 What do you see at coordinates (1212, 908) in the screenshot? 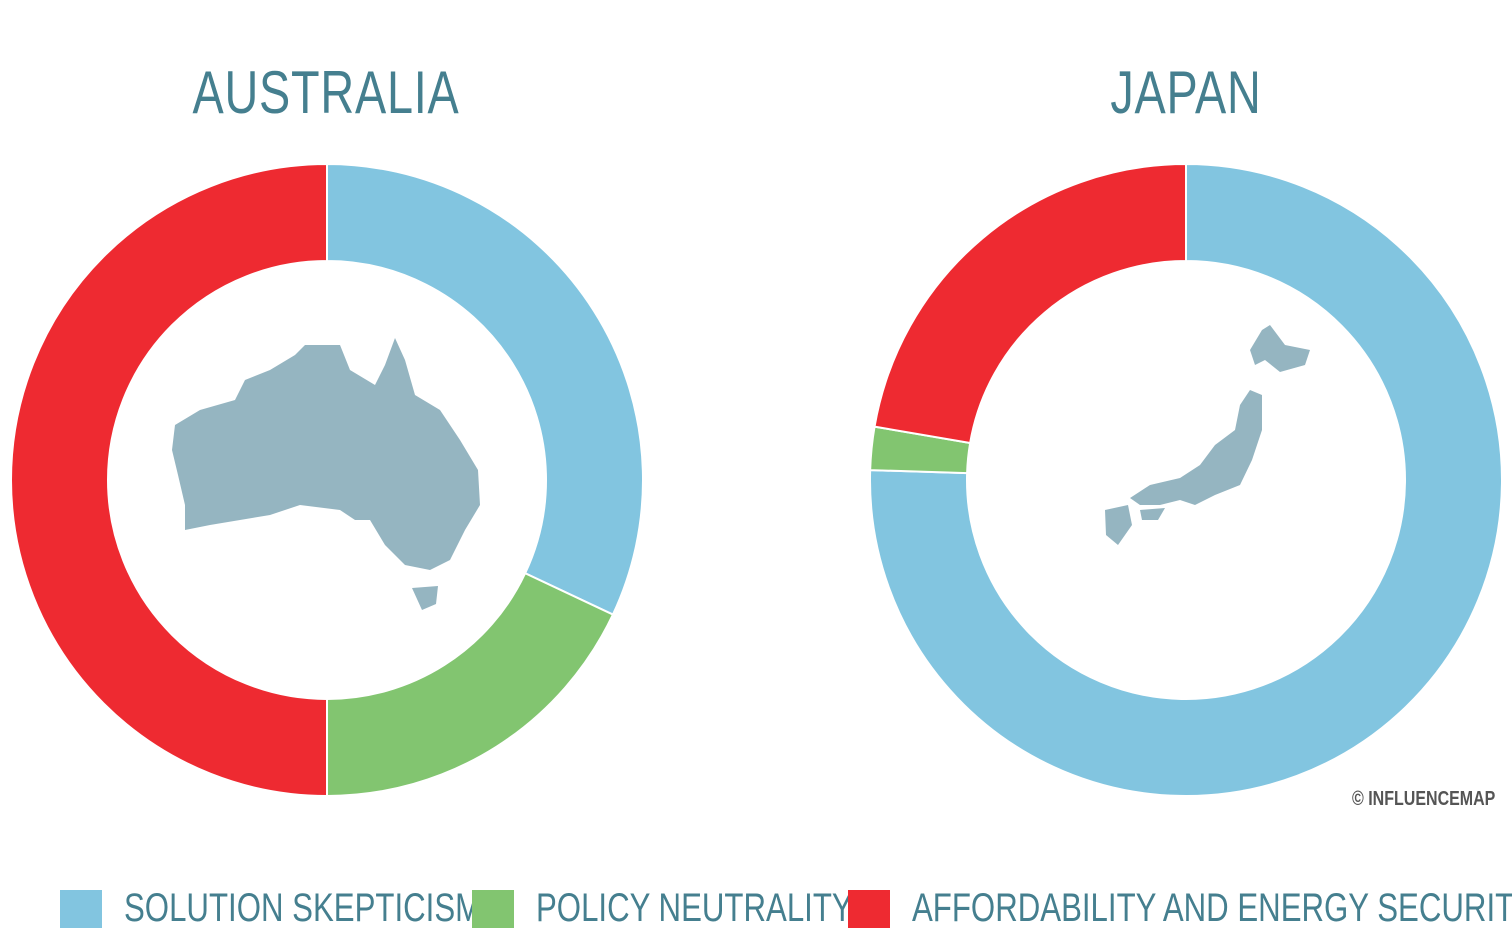
I see `legend-label: AFFORDABILITY AND ENERGY SECURITY` at bounding box center [1212, 908].